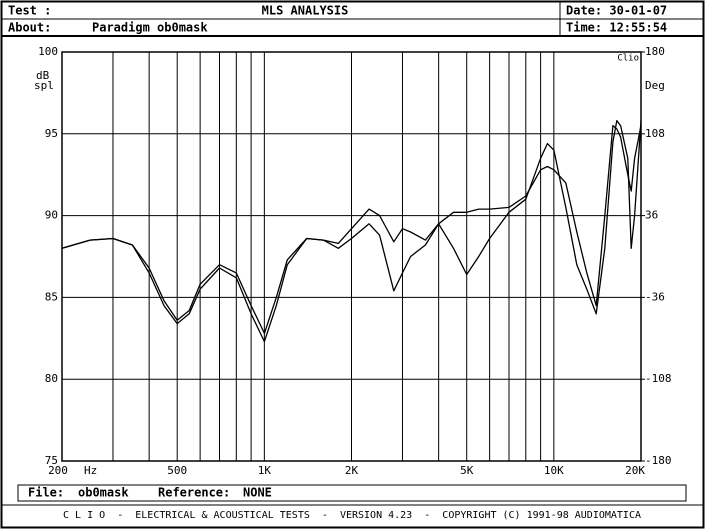 Image resolution: width=705 pixels, height=529 pixels. I want to click on y-tick-label: 100, so click(48, 51).